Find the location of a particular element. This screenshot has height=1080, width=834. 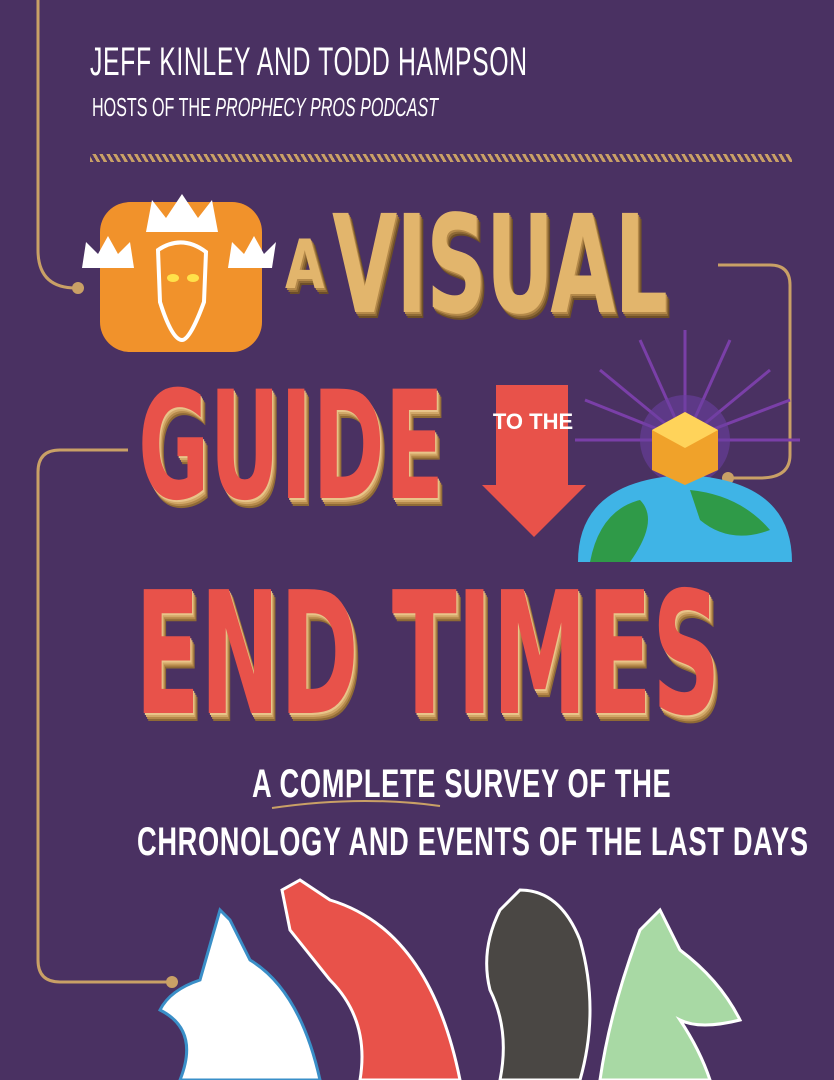

title-end-times: END TIMES is located at coordinates (428, 655).